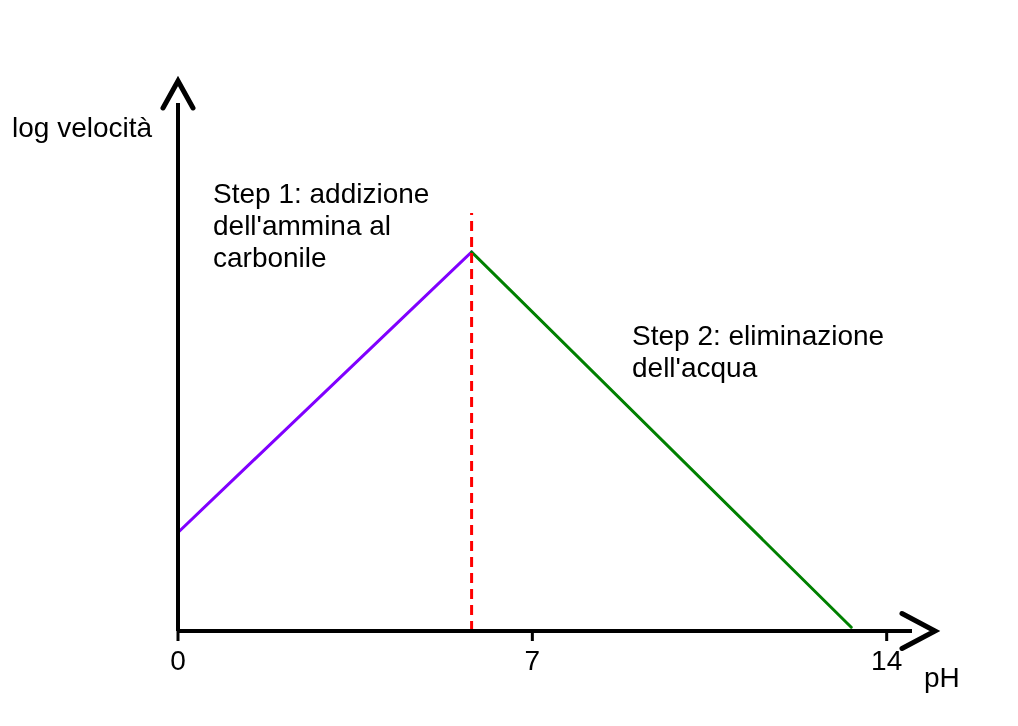 The height and width of the screenshot is (726, 1018). What do you see at coordinates (532, 660) in the screenshot?
I see `x-tick-label: 7` at bounding box center [532, 660].